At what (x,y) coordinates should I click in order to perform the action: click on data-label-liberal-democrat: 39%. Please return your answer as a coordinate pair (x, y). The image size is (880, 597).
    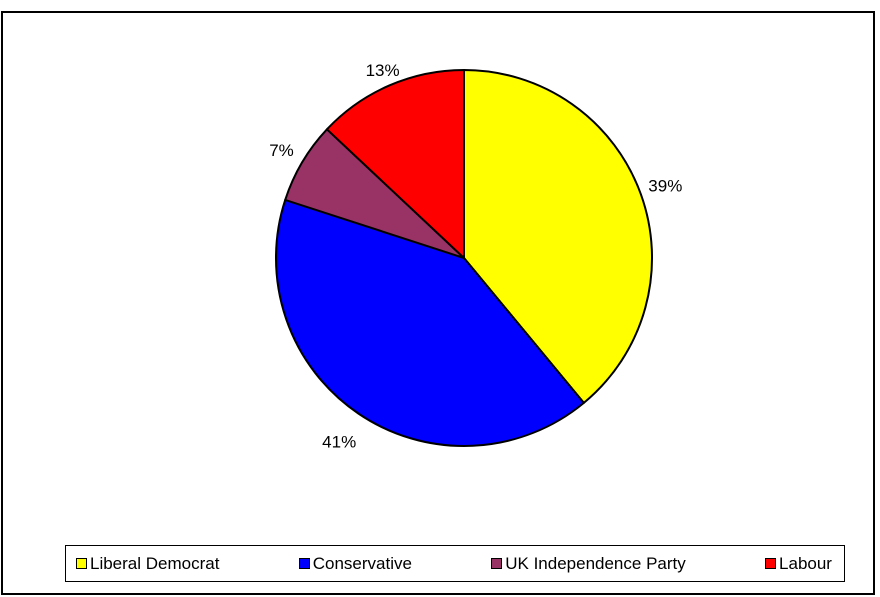
    Looking at the image, I should click on (665, 186).